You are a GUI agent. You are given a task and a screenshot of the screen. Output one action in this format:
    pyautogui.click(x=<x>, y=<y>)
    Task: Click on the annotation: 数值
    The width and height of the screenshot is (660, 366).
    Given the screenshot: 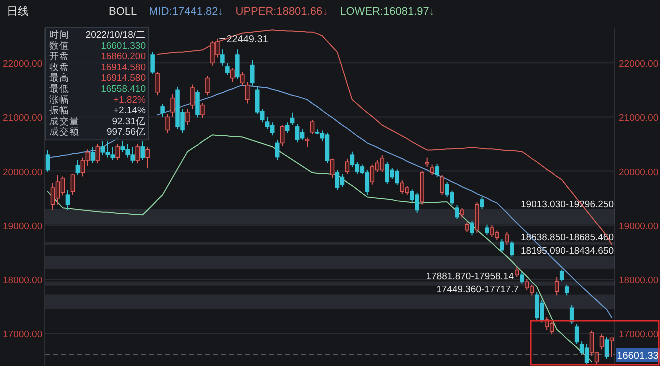 What is the action you would take?
    pyautogui.click(x=60, y=46)
    